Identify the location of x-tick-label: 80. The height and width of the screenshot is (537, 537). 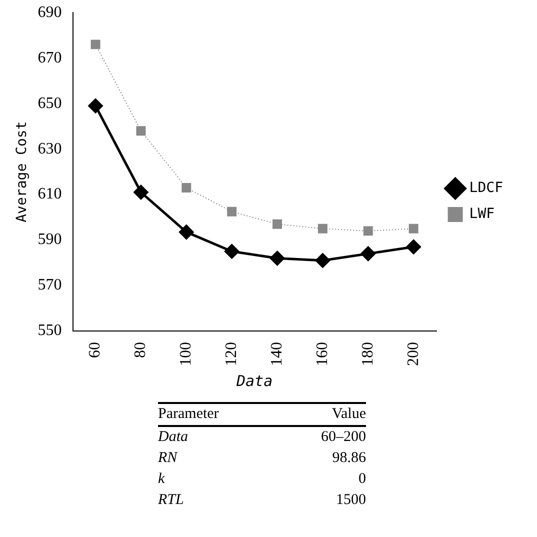
(141, 350).